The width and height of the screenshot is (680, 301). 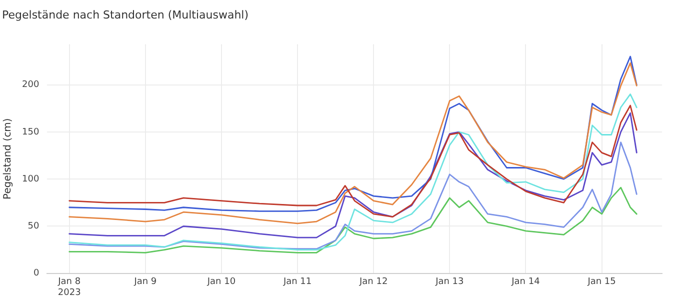 I want to click on y-tick-label: 50, so click(x=34, y=227).